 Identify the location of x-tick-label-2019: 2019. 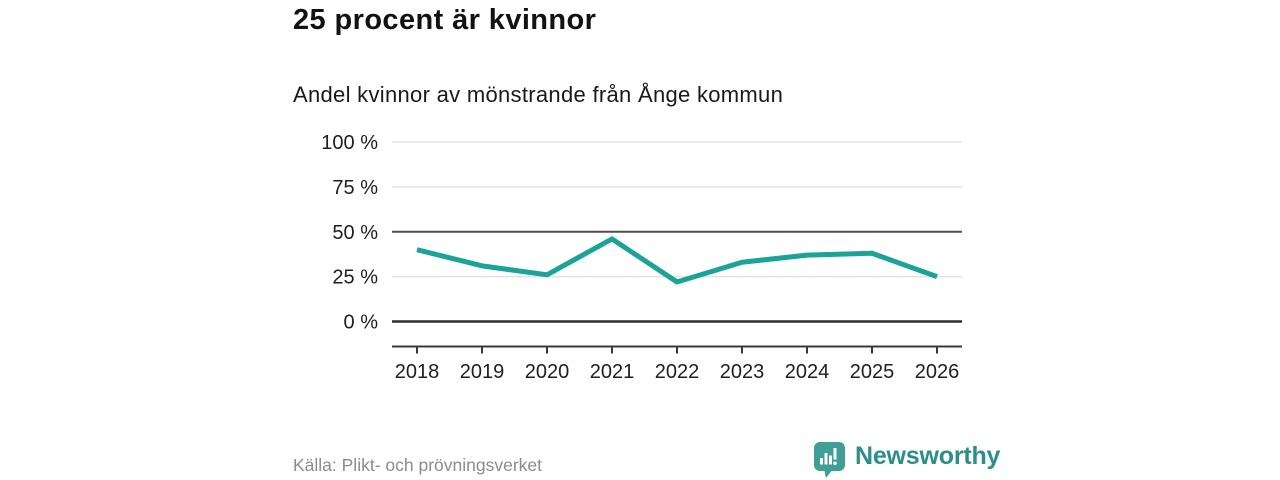
(482, 372).